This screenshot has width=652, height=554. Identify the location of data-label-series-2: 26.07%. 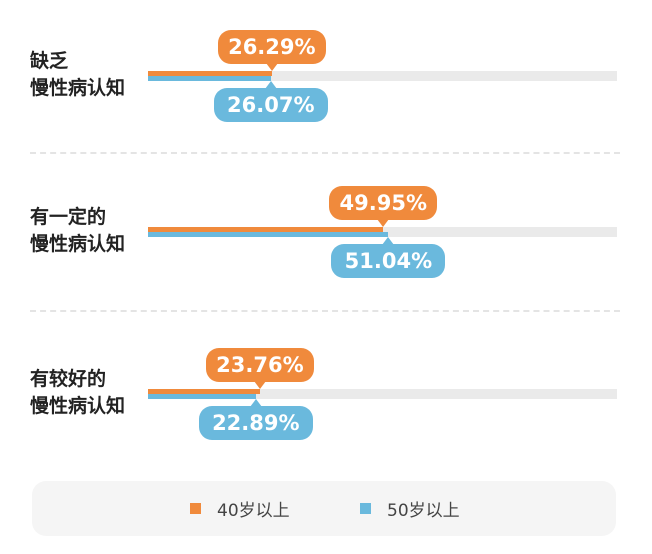
(270, 101).